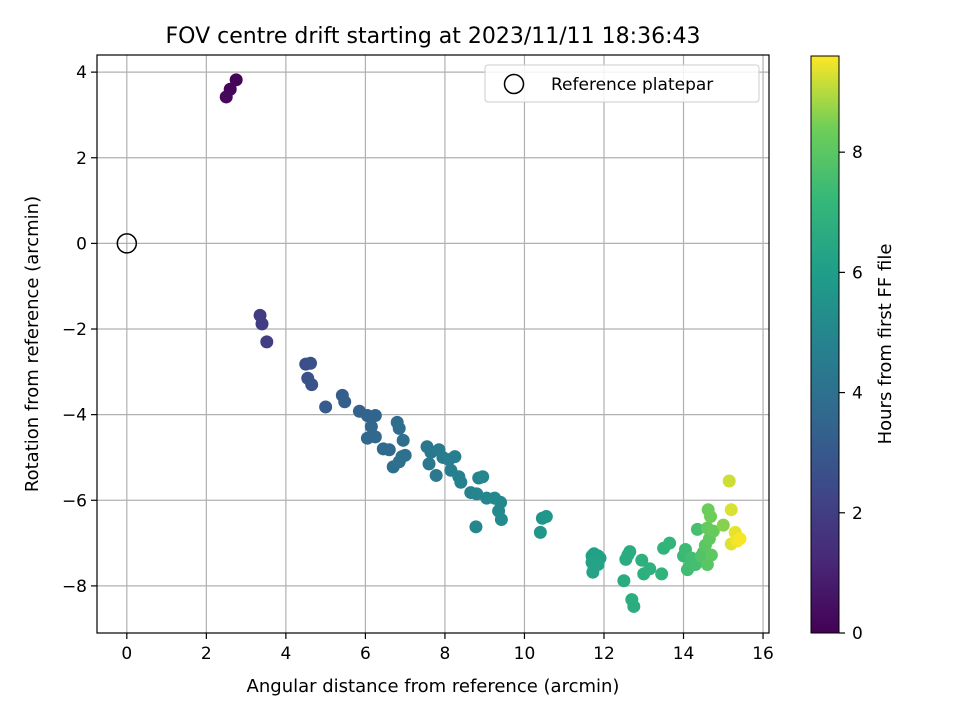 The width and height of the screenshot is (960, 720). What do you see at coordinates (433, 686) in the screenshot?
I see `x-axis-label: Angular distance from reference (arcmin)` at bounding box center [433, 686].